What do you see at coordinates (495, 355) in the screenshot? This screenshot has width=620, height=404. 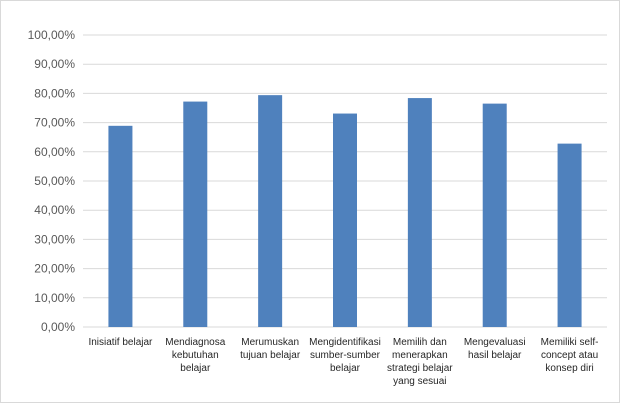 I see `x-tick-label-line: hasil belajar` at bounding box center [495, 355].